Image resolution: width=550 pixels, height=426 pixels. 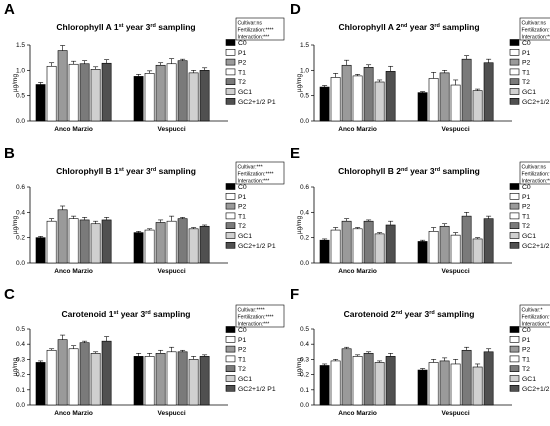 What do you see at coordinates (20, 359) in the screenshot?
I see `y-tick-label: 0.3` at bounding box center [20, 359].